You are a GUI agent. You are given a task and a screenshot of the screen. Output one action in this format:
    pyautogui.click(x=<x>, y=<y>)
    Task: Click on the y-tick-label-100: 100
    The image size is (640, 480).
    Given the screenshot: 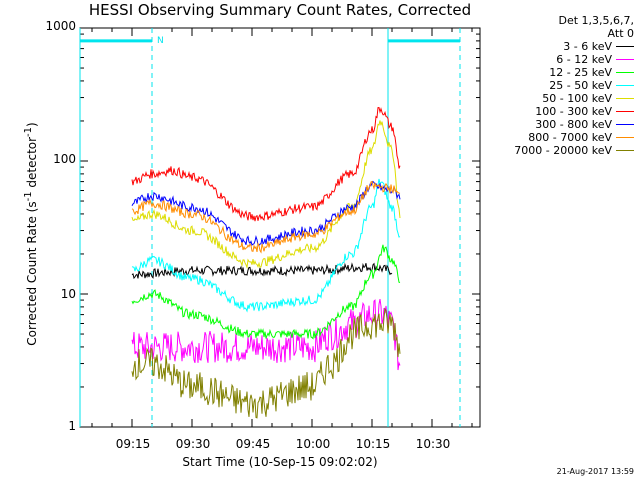 What is the action you would take?
    pyautogui.click(x=64, y=159)
    